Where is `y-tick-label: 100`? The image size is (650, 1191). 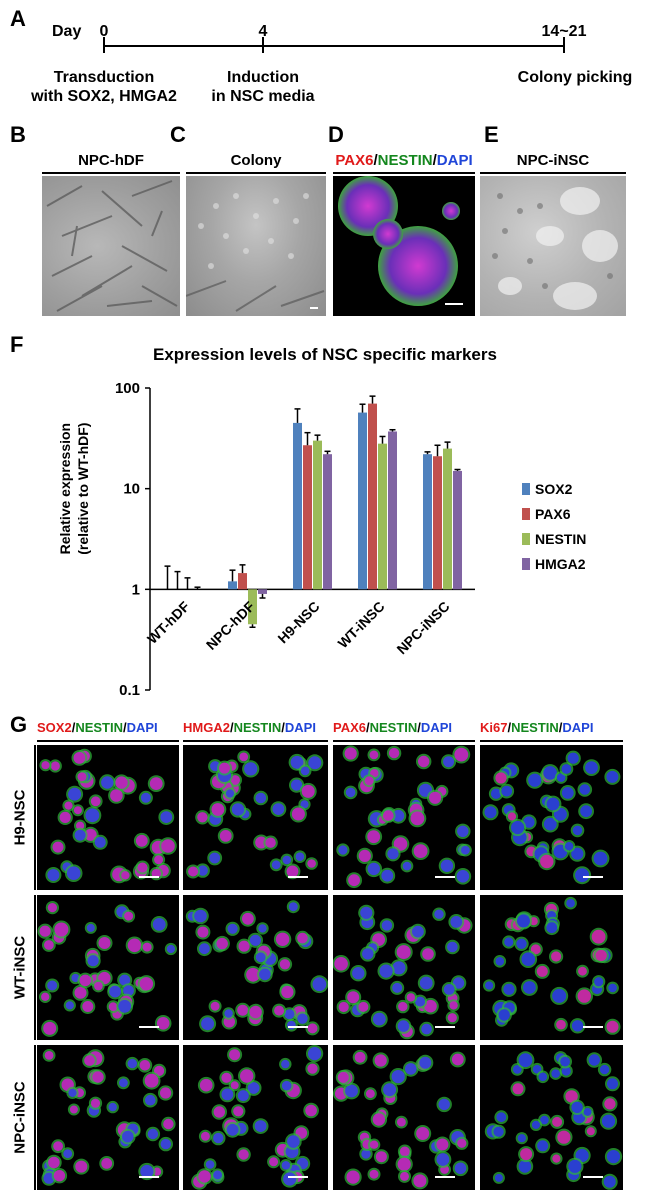 y-tick-label: 100 is located at coordinates (127, 388).